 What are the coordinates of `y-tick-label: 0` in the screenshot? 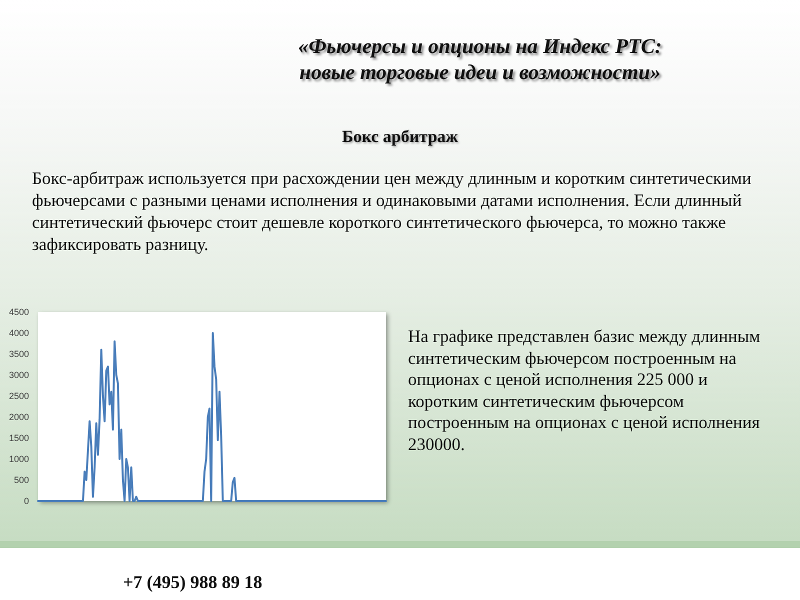 It's located at (26, 501).